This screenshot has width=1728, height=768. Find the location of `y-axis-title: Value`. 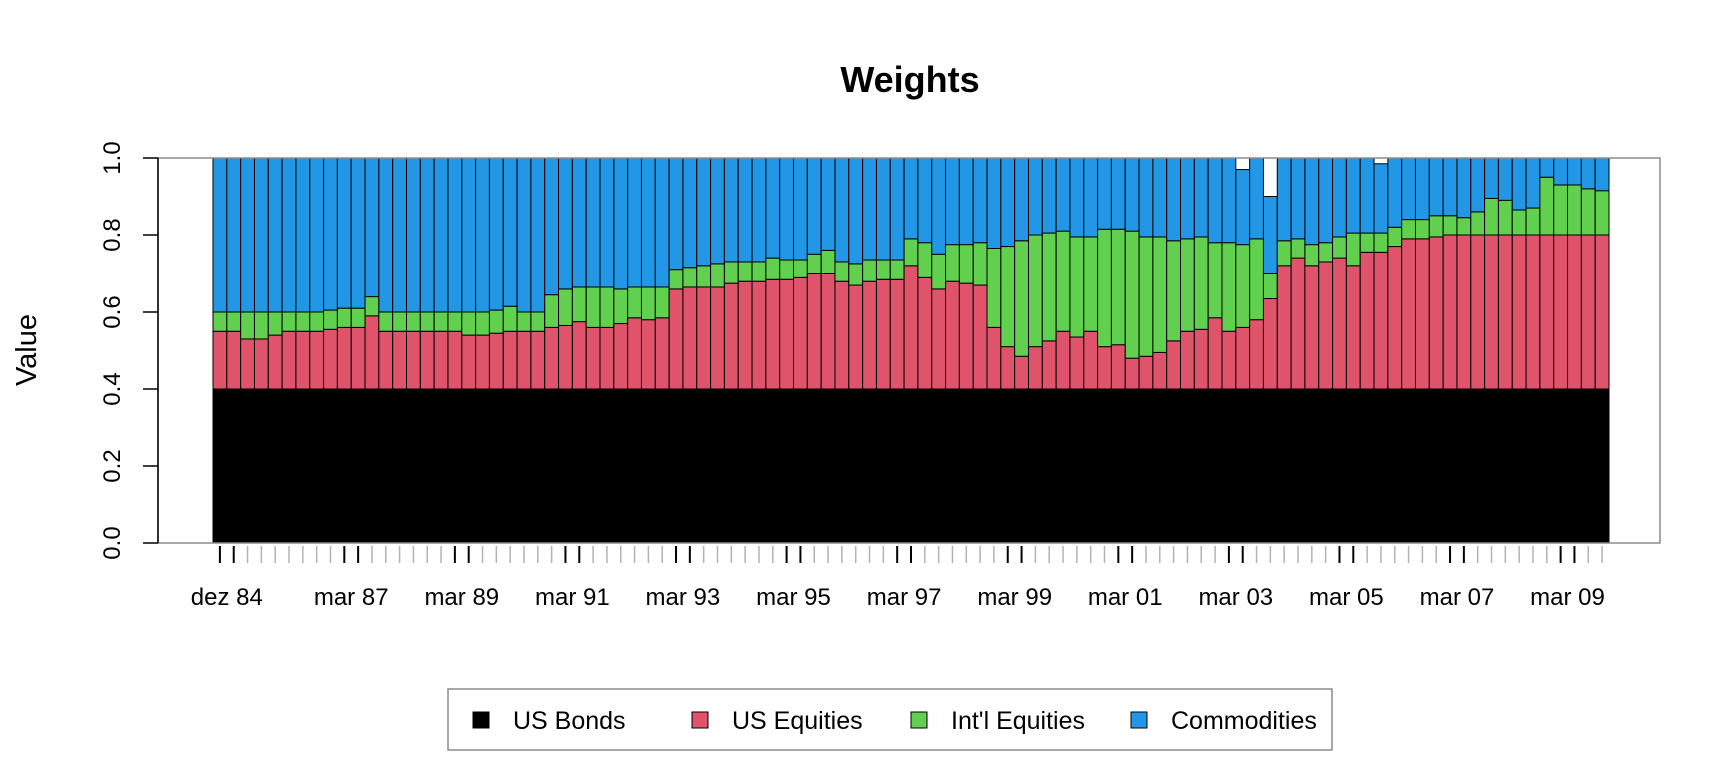

y-axis-title: Value is located at coordinates (27, 350).